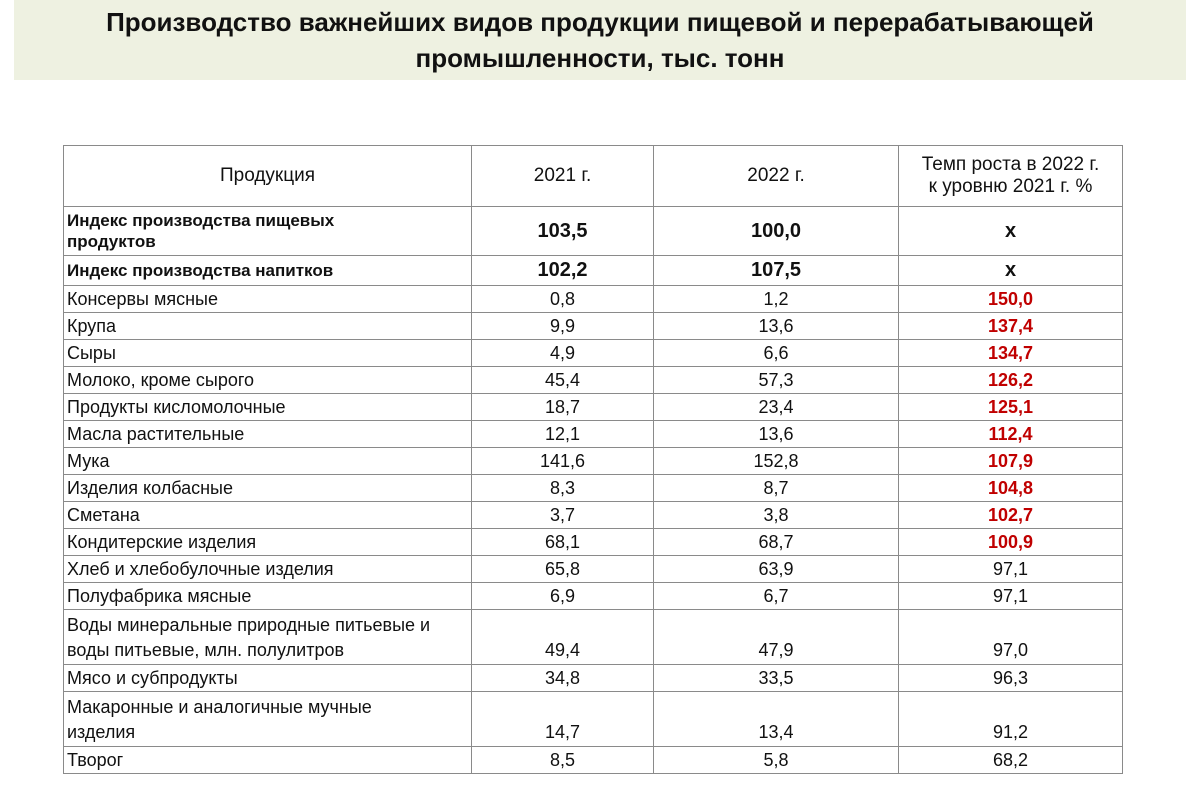 This screenshot has height=800, width=1200. Describe the element at coordinates (1010, 461) in the screenshot. I see `growth-cell: 107,9` at that location.